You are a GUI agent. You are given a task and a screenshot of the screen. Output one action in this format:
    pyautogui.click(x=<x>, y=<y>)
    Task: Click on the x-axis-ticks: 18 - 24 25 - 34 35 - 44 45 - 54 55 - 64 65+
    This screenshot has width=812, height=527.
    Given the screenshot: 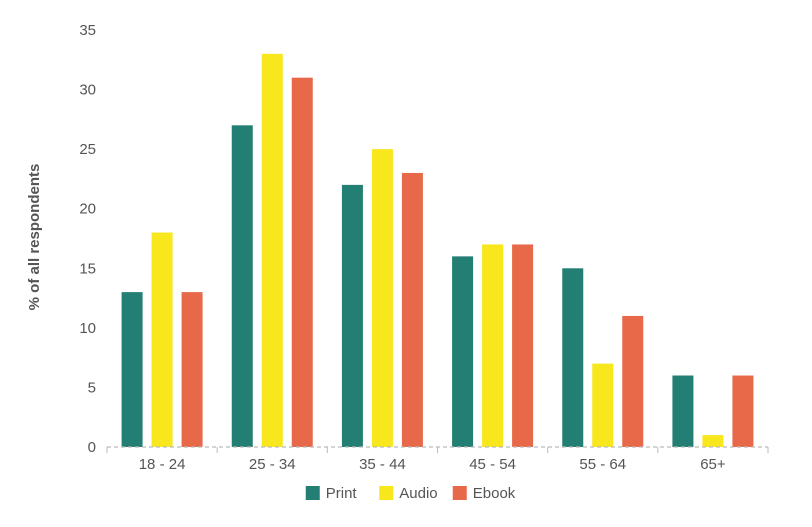 What is the action you would take?
    pyautogui.click(x=437, y=460)
    